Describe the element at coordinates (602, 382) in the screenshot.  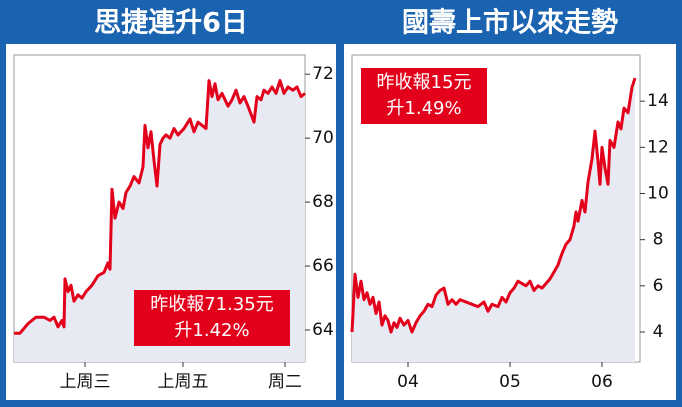
I see `x-tick-label: 06` at that location.